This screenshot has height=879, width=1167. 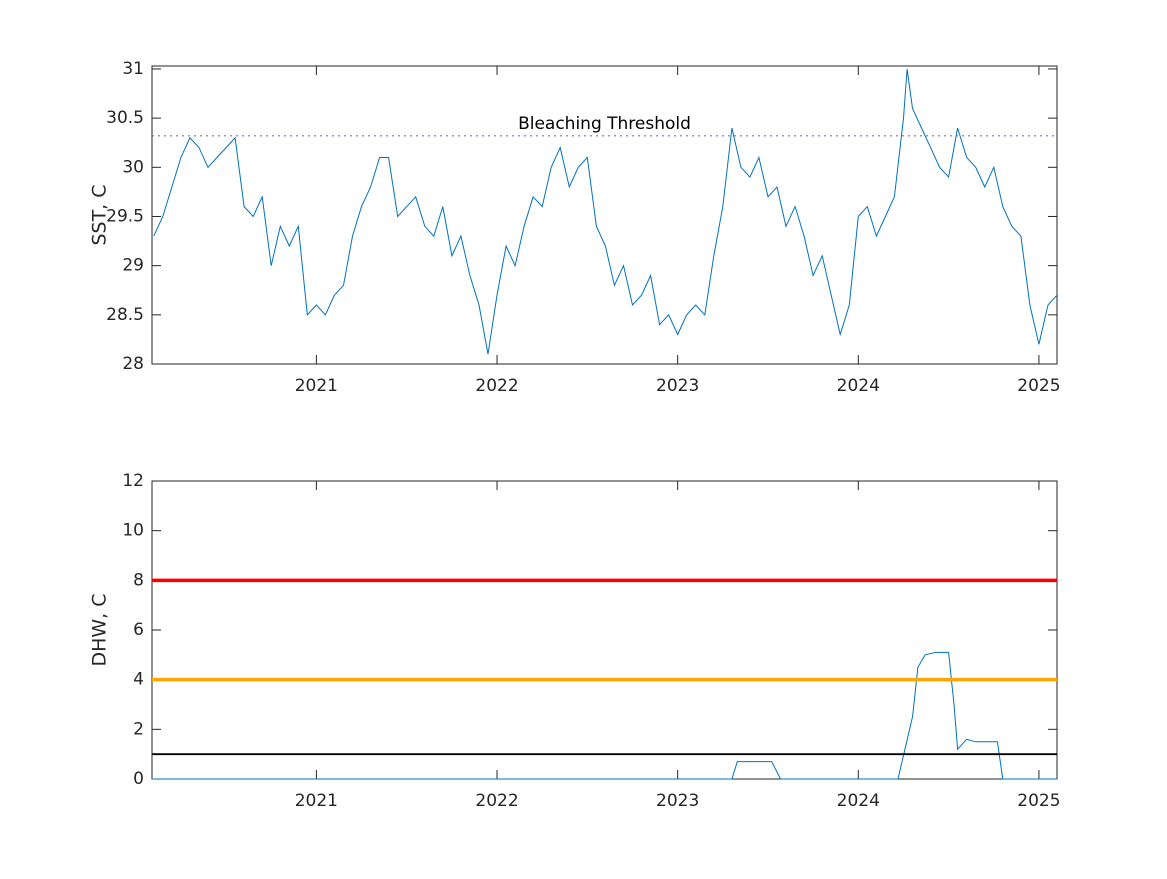 I want to click on y-tick-label: 10, so click(x=133, y=531).